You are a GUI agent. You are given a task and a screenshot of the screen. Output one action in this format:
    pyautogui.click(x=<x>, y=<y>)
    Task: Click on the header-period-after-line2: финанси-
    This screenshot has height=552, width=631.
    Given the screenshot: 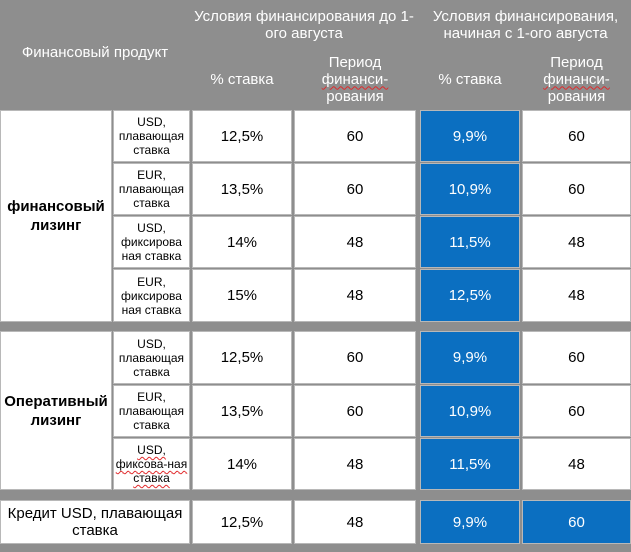 What is the action you would take?
    pyautogui.click(x=576, y=79)
    